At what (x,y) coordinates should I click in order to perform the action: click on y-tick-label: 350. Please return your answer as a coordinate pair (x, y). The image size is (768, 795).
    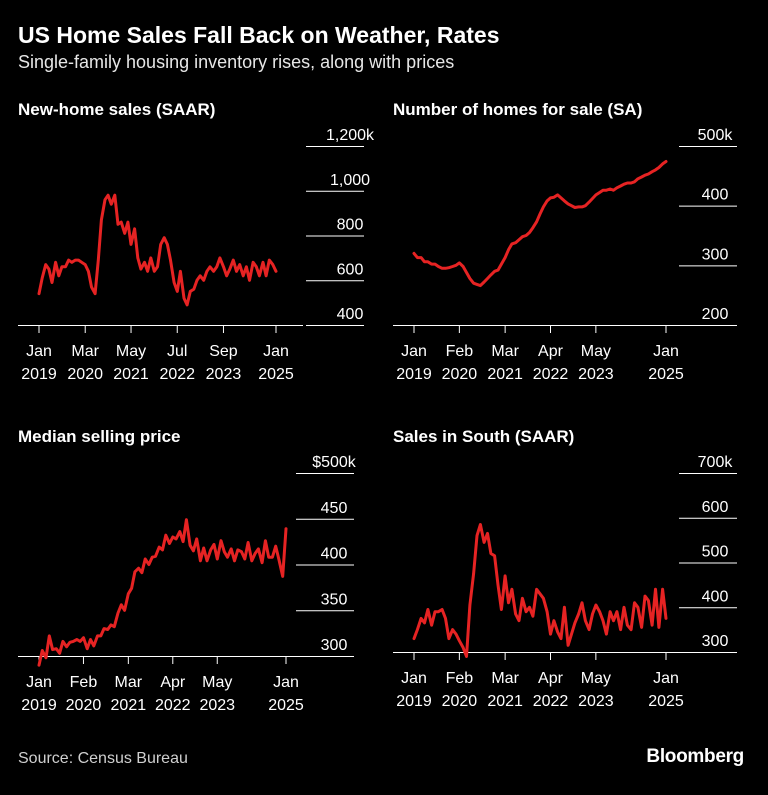
    Looking at the image, I should click on (334, 599).